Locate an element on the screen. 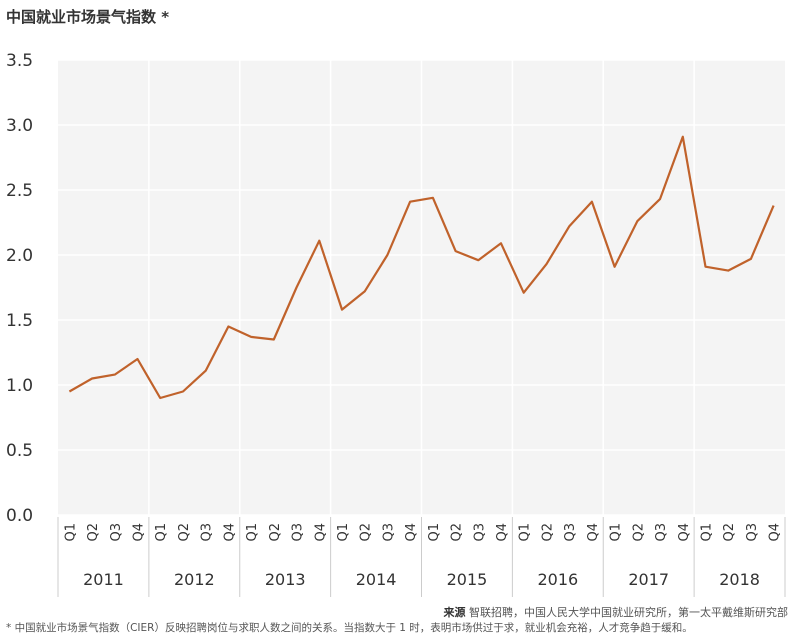 The width and height of the screenshot is (800, 638). source-label: 来源 is located at coordinates (454, 612).